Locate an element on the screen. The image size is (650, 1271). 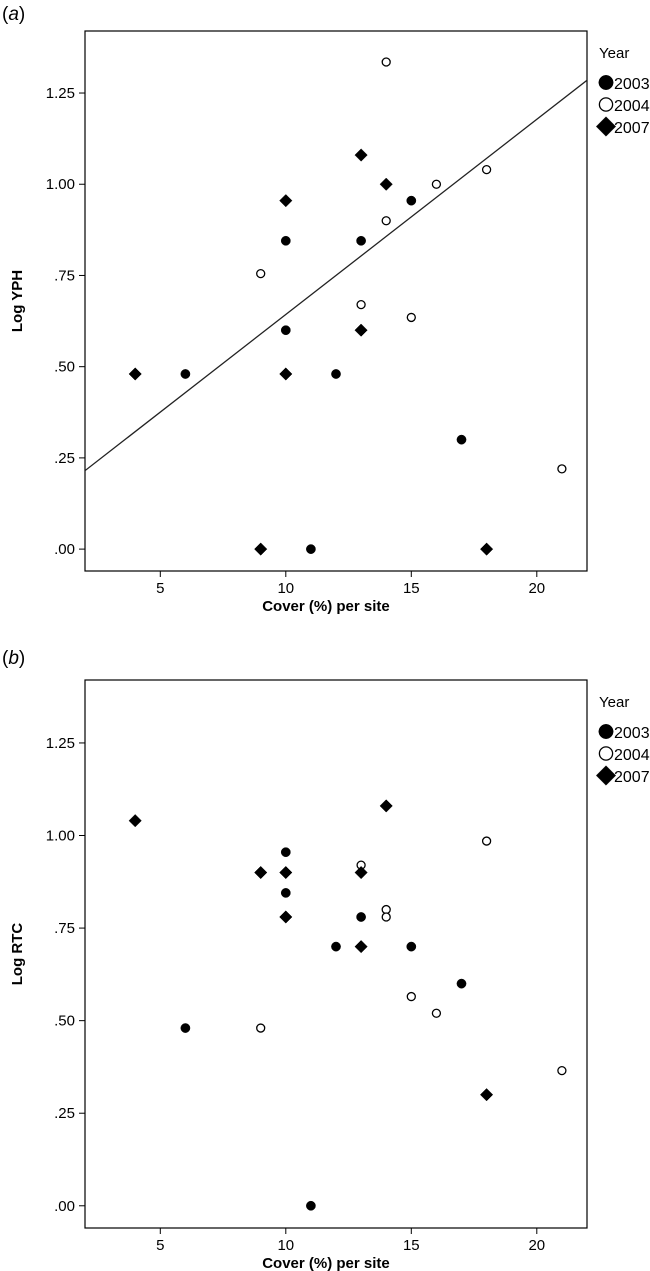
y-axis-label: Log RTC is located at coordinates (17, 954).